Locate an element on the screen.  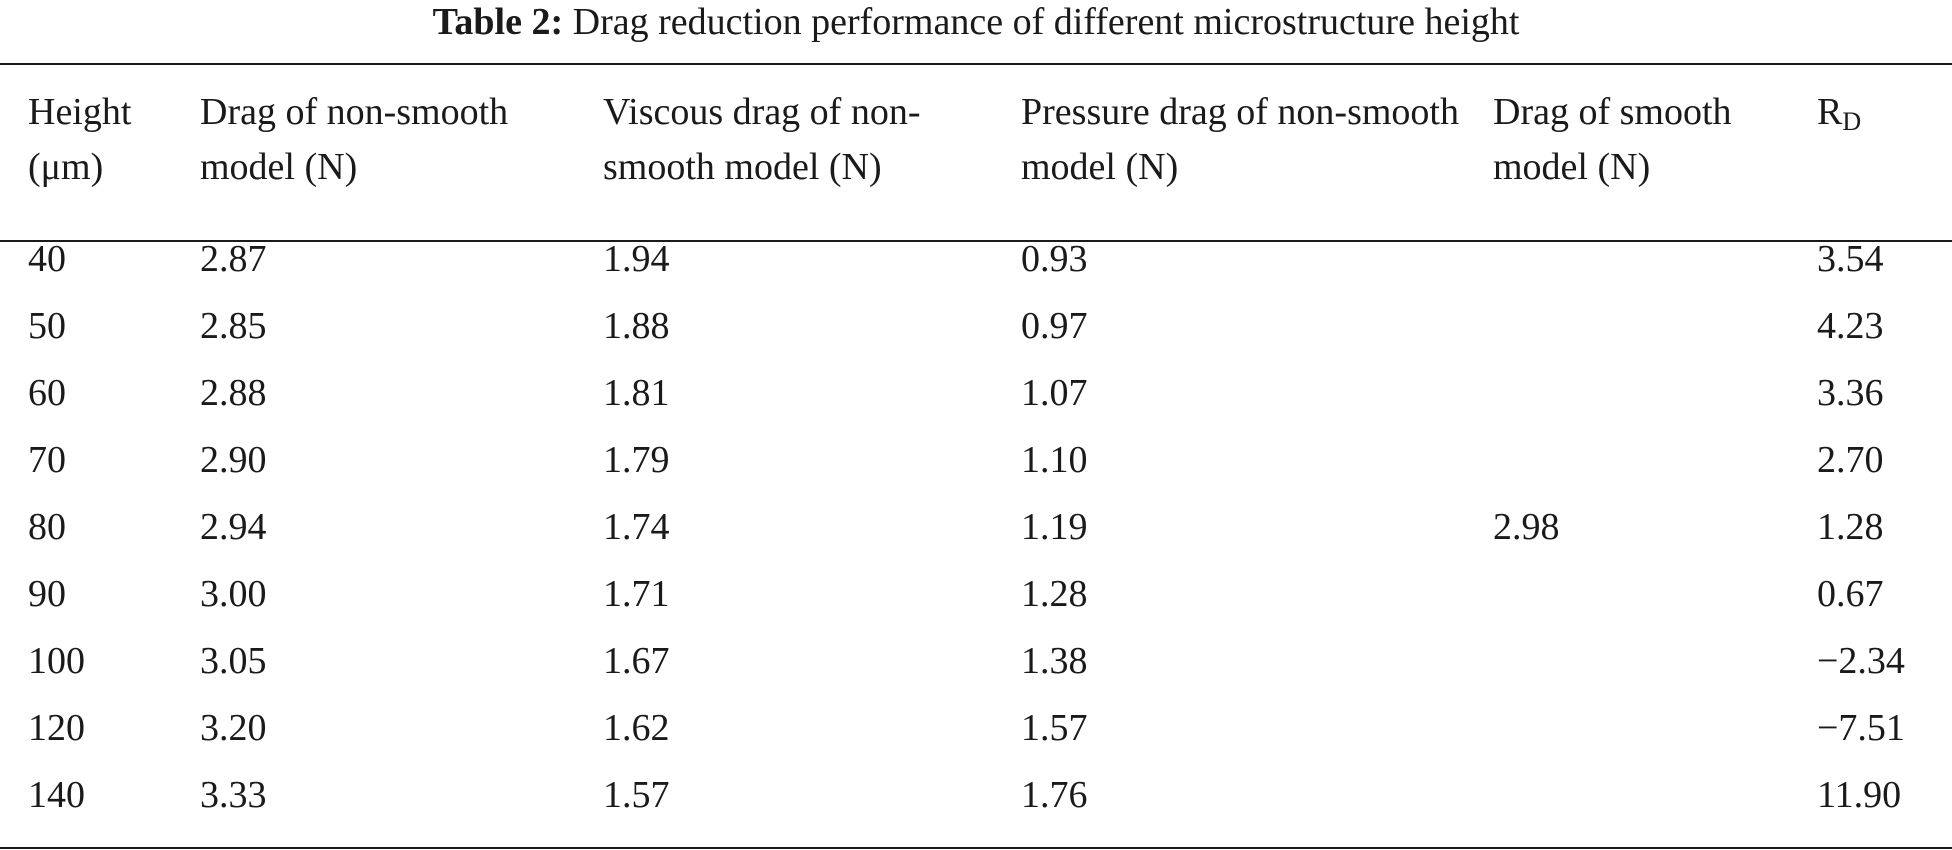
bottom-rule is located at coordinates (976, 848).